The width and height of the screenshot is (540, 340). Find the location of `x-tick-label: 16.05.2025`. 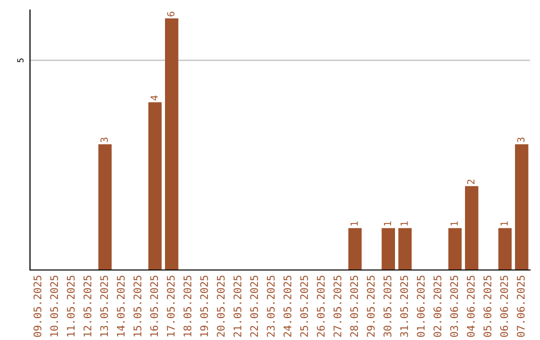

x-tick-label: 16.05.2025 is located at coordinates (154, 306).